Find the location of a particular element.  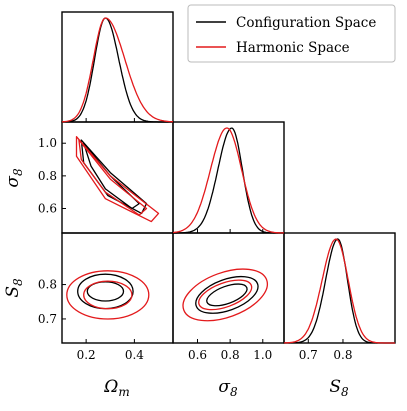

x-tick-label-0-1: 0.4 is located at coordinates (134, 355).